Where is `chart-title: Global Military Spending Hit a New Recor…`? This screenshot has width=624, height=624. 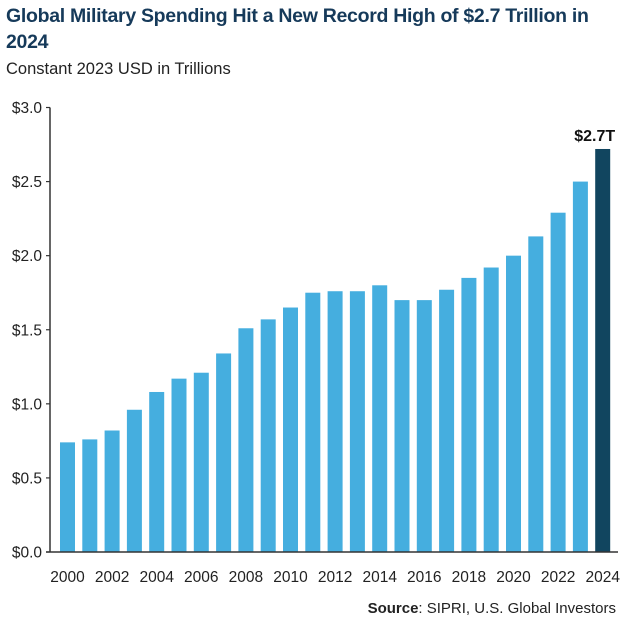 chart-title: Global Military Spending Hit a New Recor… is located at coordinates (297, 29).